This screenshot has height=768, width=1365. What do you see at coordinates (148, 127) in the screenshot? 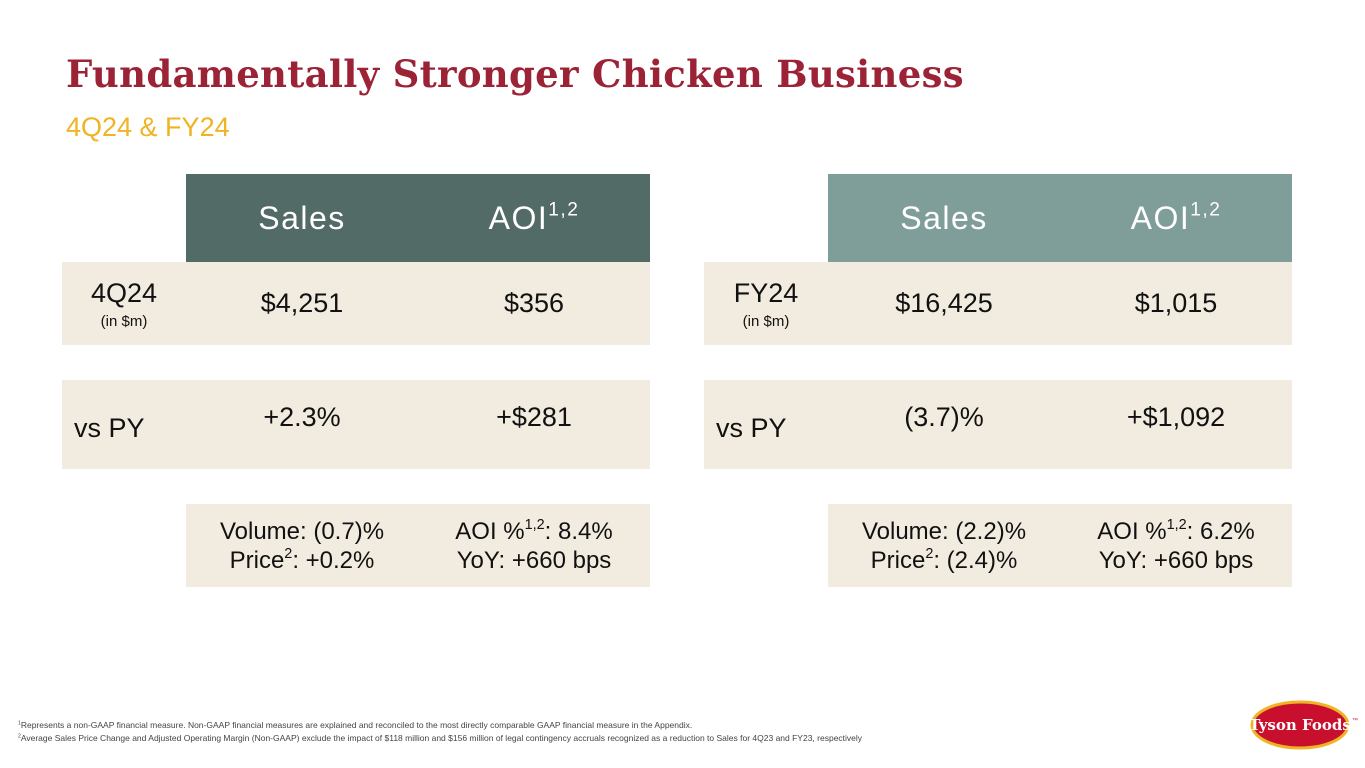
I see `subtitle: 4Q24 & FY24` at bounding box center [148, 127].